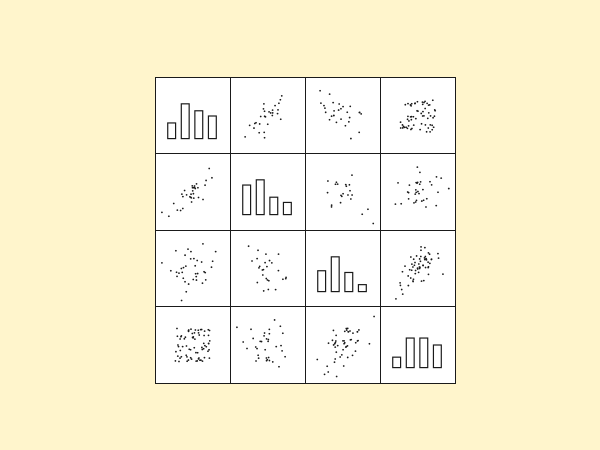  I want to click on panel-r2-c3, so click(342, 192).